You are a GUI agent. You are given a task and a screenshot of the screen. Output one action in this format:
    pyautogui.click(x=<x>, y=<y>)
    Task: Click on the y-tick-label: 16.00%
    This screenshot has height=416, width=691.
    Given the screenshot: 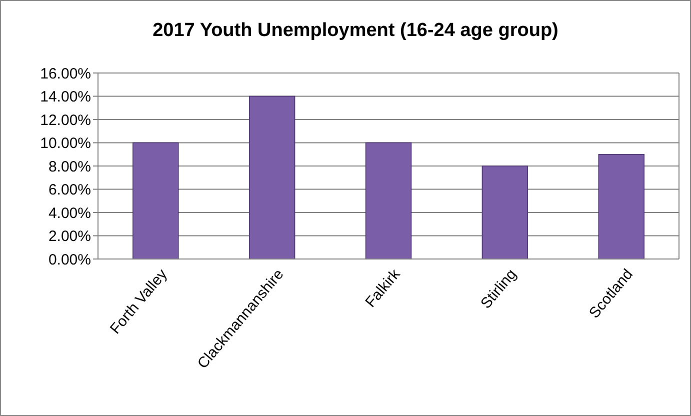 What is the action you would take?
    pyautogui.click(x=65, y=73)
    